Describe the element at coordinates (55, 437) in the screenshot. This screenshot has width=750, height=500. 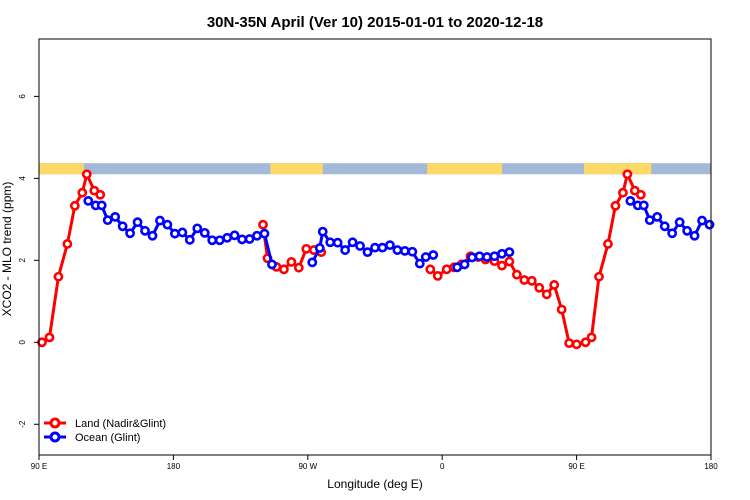
I see `legend-marker-ocean` at that location.